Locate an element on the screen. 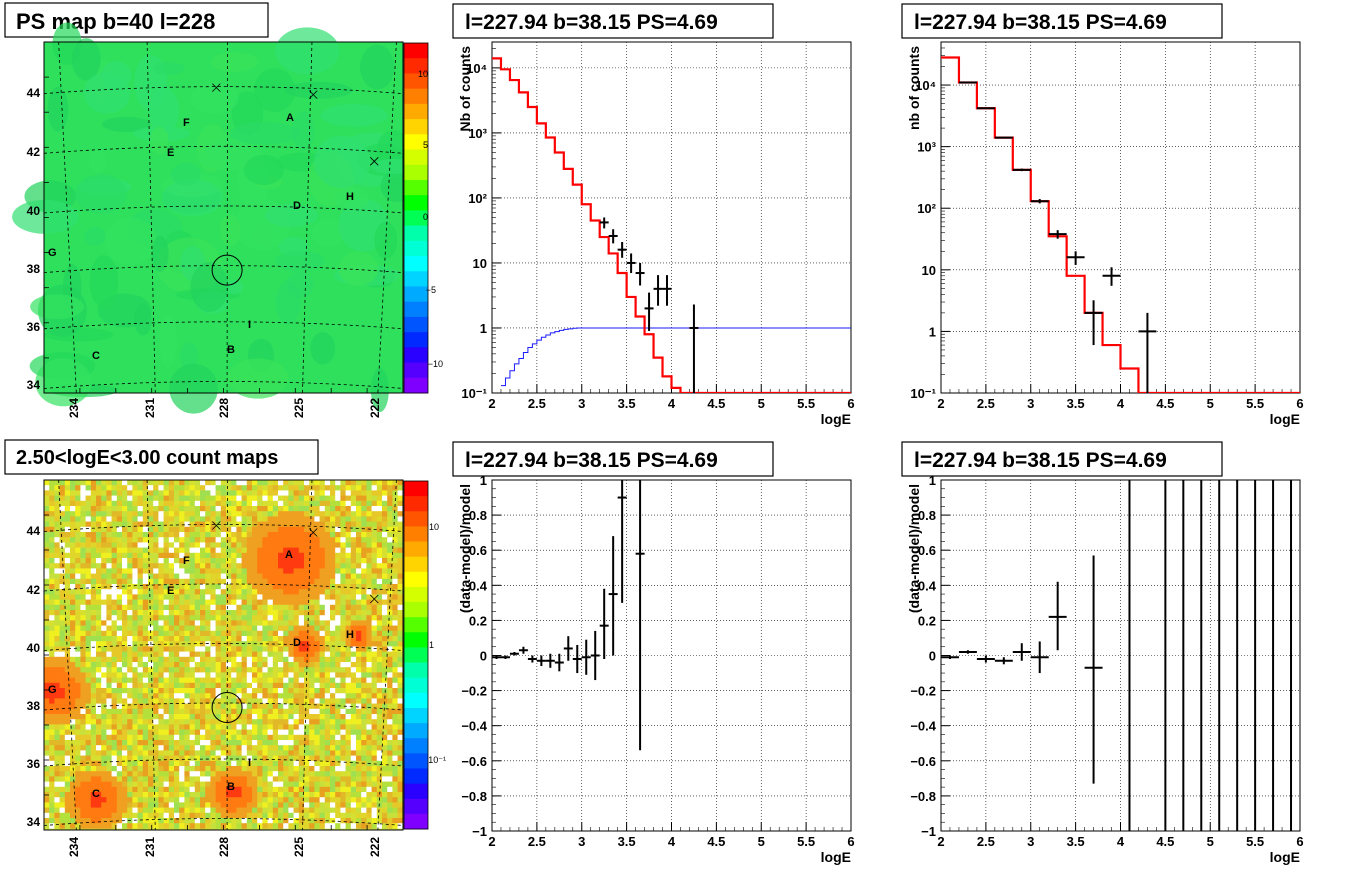  colorbar-tick-label: 10⁻¹ is located at coordinates (437, 760).